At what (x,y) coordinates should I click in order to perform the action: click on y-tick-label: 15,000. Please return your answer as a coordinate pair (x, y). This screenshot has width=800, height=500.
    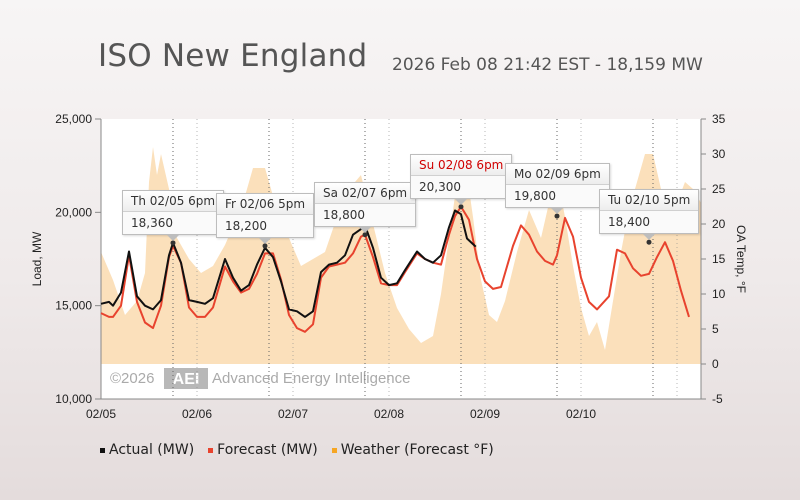
    Looking at the image, I should click on (73, 306).